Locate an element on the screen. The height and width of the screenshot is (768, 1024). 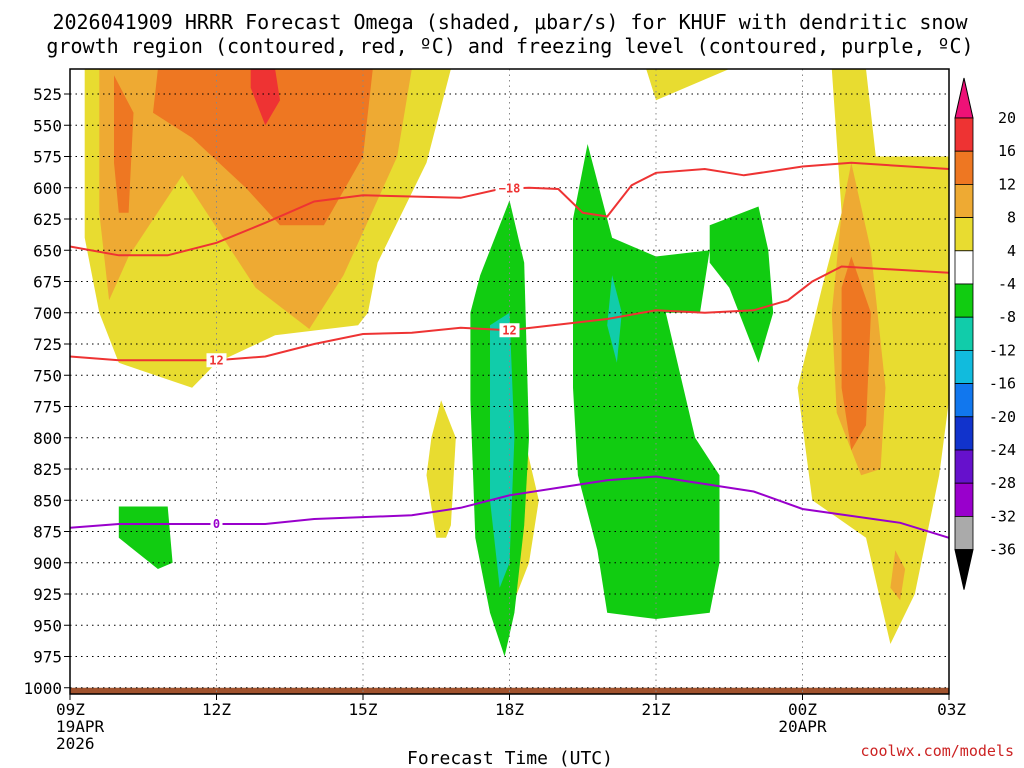
x-tick-year: 2026 is located at coordinates (75, 743).